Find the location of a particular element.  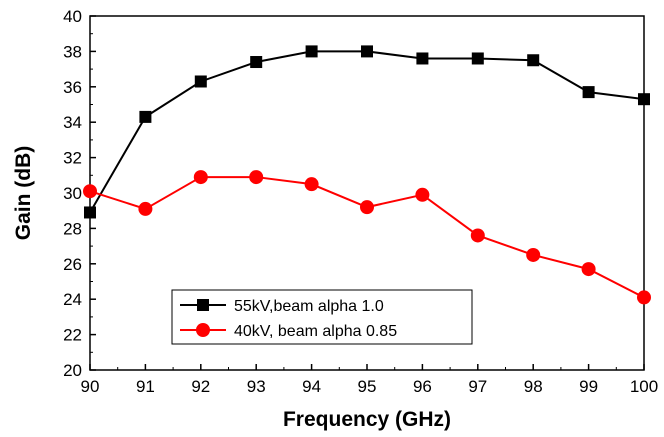

legend-marker-circle is located at coordinates (203, 330).